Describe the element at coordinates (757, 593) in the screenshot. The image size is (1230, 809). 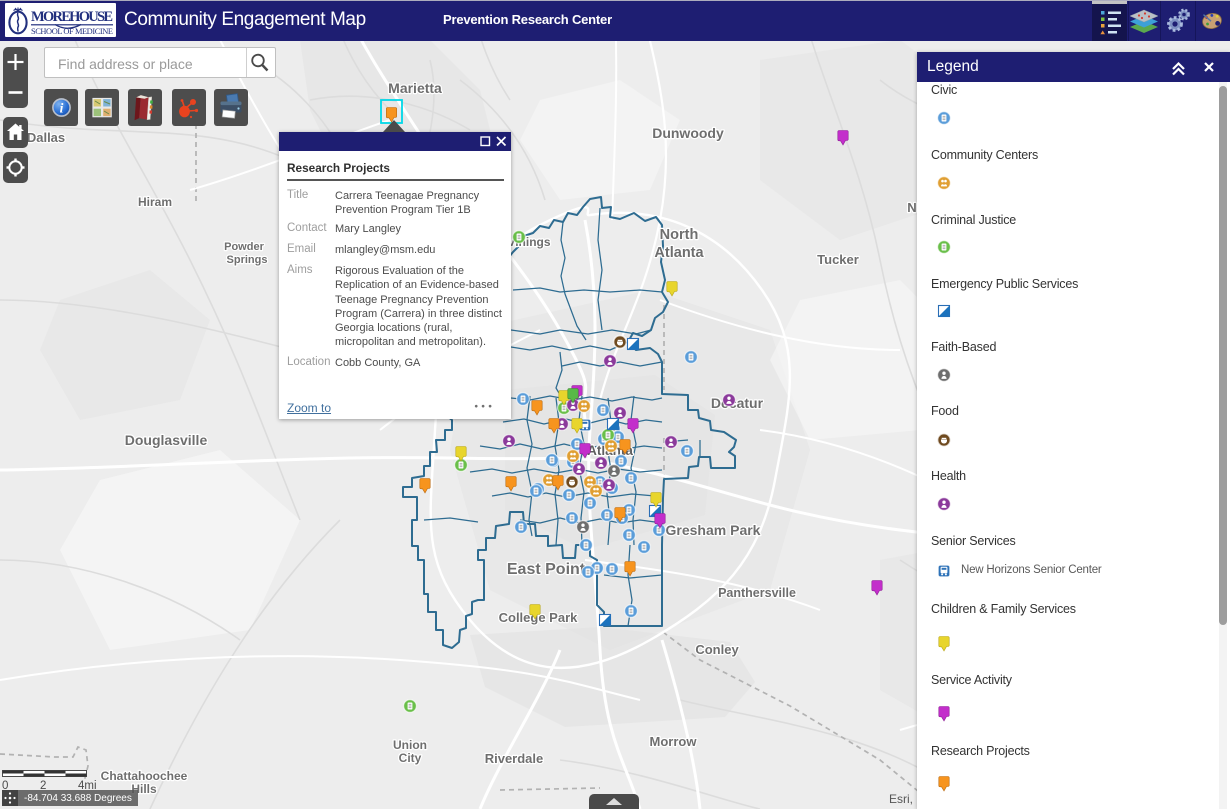
I see `svg-text: Panthersville` at that location.